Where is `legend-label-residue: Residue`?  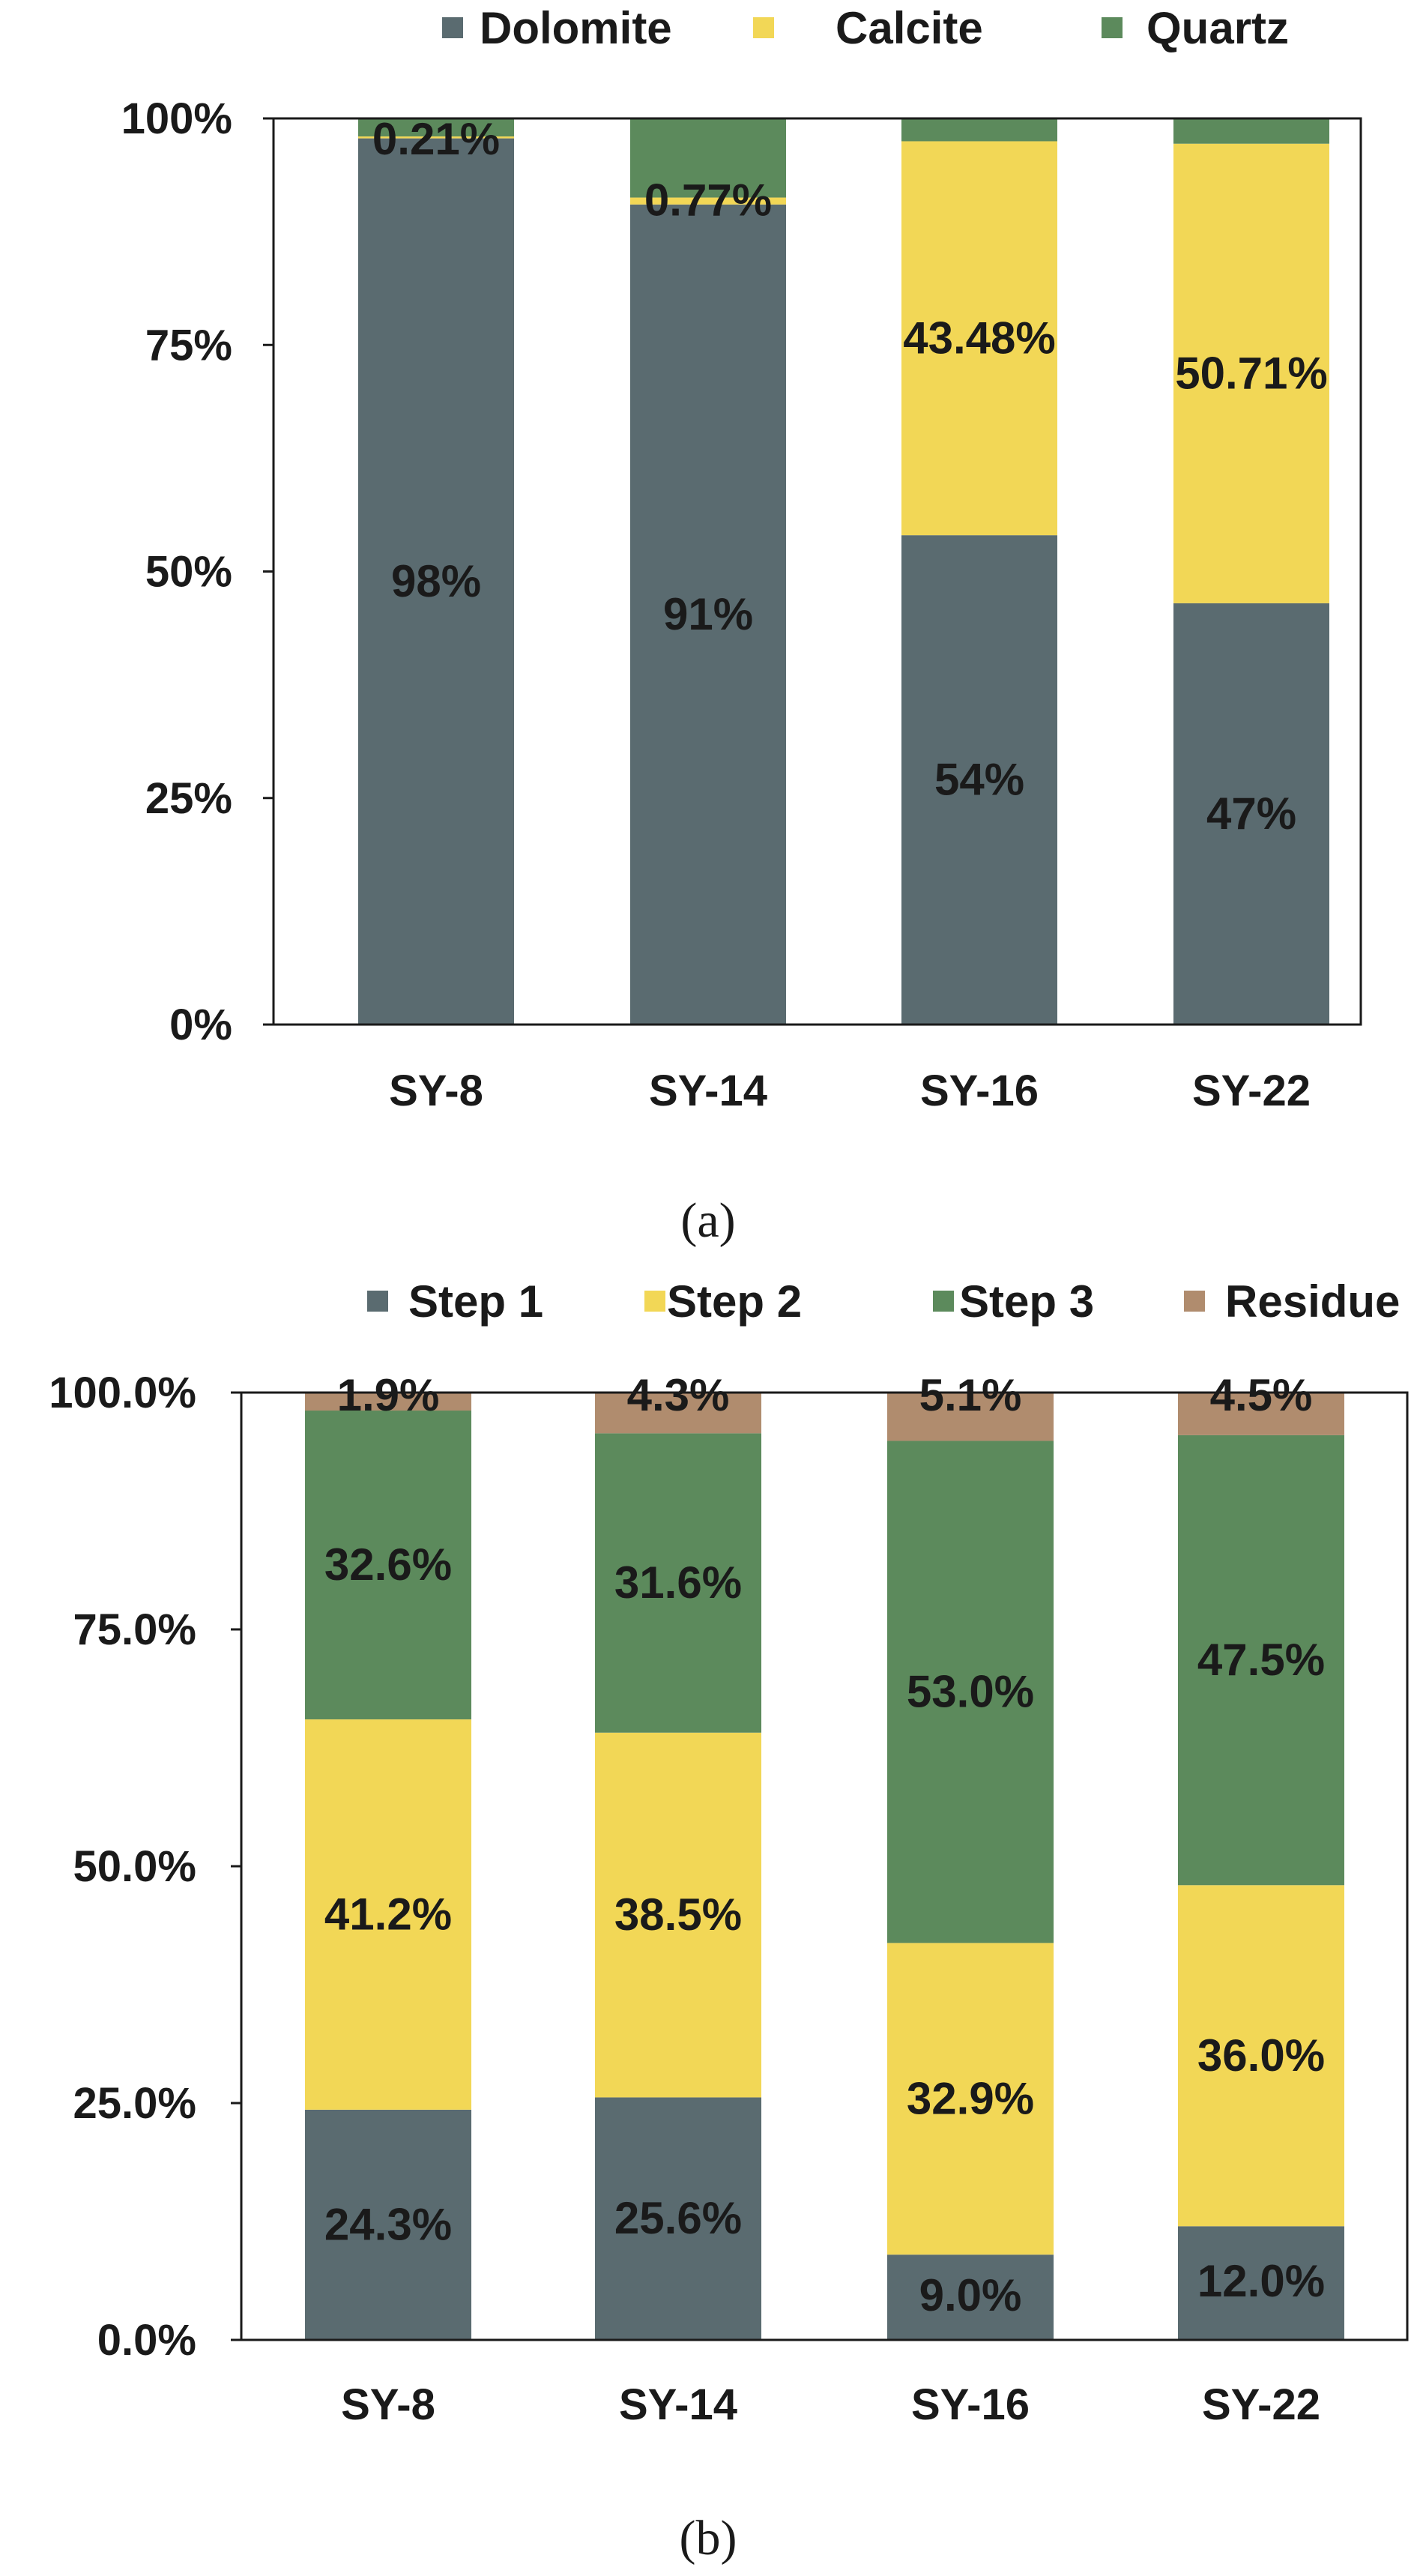
legend-label-residue: Residue is located at coordinates (1312, 1302).